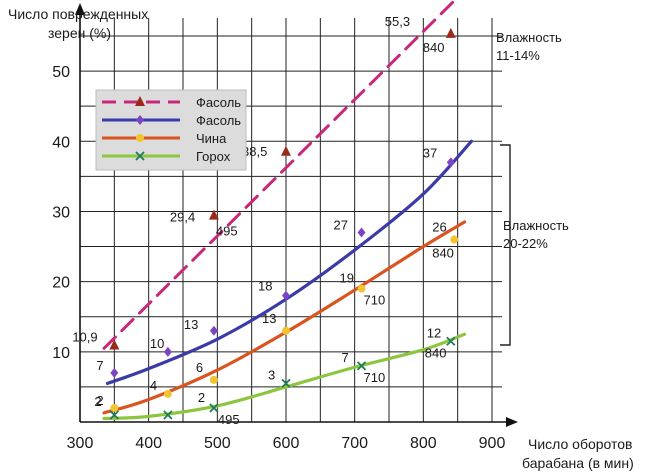  Describe the element at coordinates (199, 367) in the screenshot. I see `point-label: 6` at that location.